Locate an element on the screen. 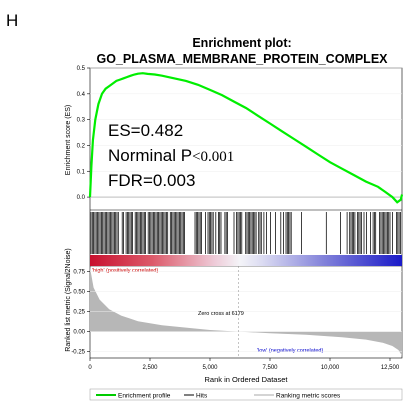 This screenshot has width=415, height=406. legend-metric-label: Ranking metric scores is located at coordinates (308, 396).